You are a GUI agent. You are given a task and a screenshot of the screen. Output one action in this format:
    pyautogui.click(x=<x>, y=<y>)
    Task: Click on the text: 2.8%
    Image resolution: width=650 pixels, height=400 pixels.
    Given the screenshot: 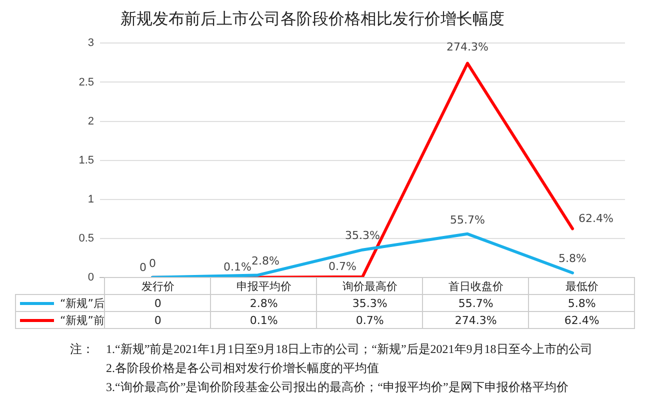 What is the action you would take?
    pyautogui.click(x=266, y=261)
    